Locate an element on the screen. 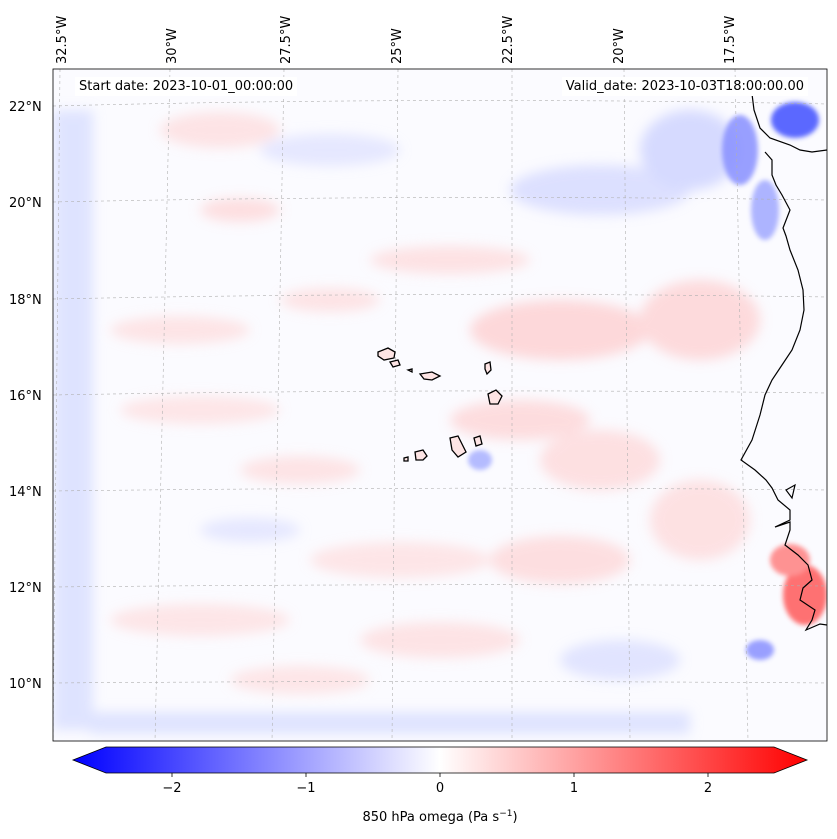 The image size is (837, 839). colorbar-units-exponent: −1 is located at coordinates (505, 814).